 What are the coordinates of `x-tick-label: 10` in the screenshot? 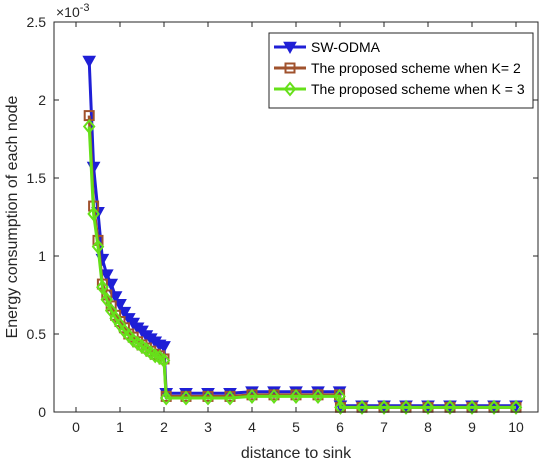 It's located at (516, 427).